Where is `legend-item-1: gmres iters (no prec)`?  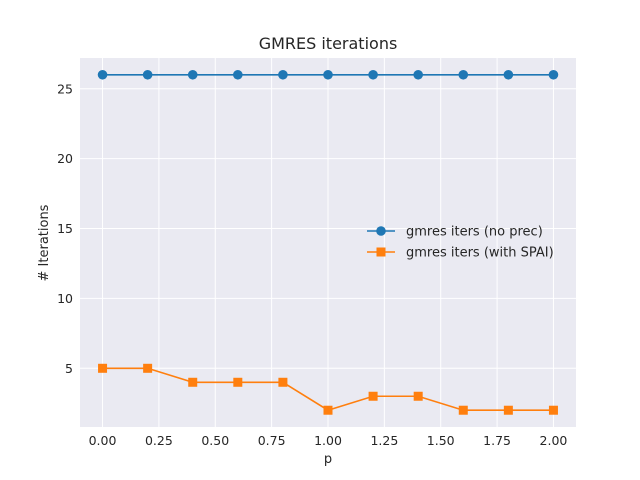
legend-item-1: gmres iters (no prec) is located at coordinates (455, 232).